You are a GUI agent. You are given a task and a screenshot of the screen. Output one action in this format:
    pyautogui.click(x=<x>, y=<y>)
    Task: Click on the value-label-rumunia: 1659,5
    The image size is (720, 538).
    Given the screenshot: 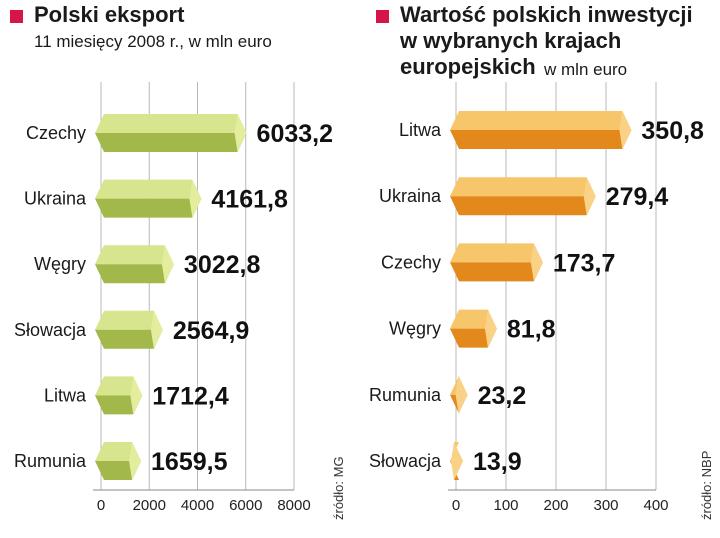 What is the action you would take?
    pyautogui.click(x=189, y=462)
    